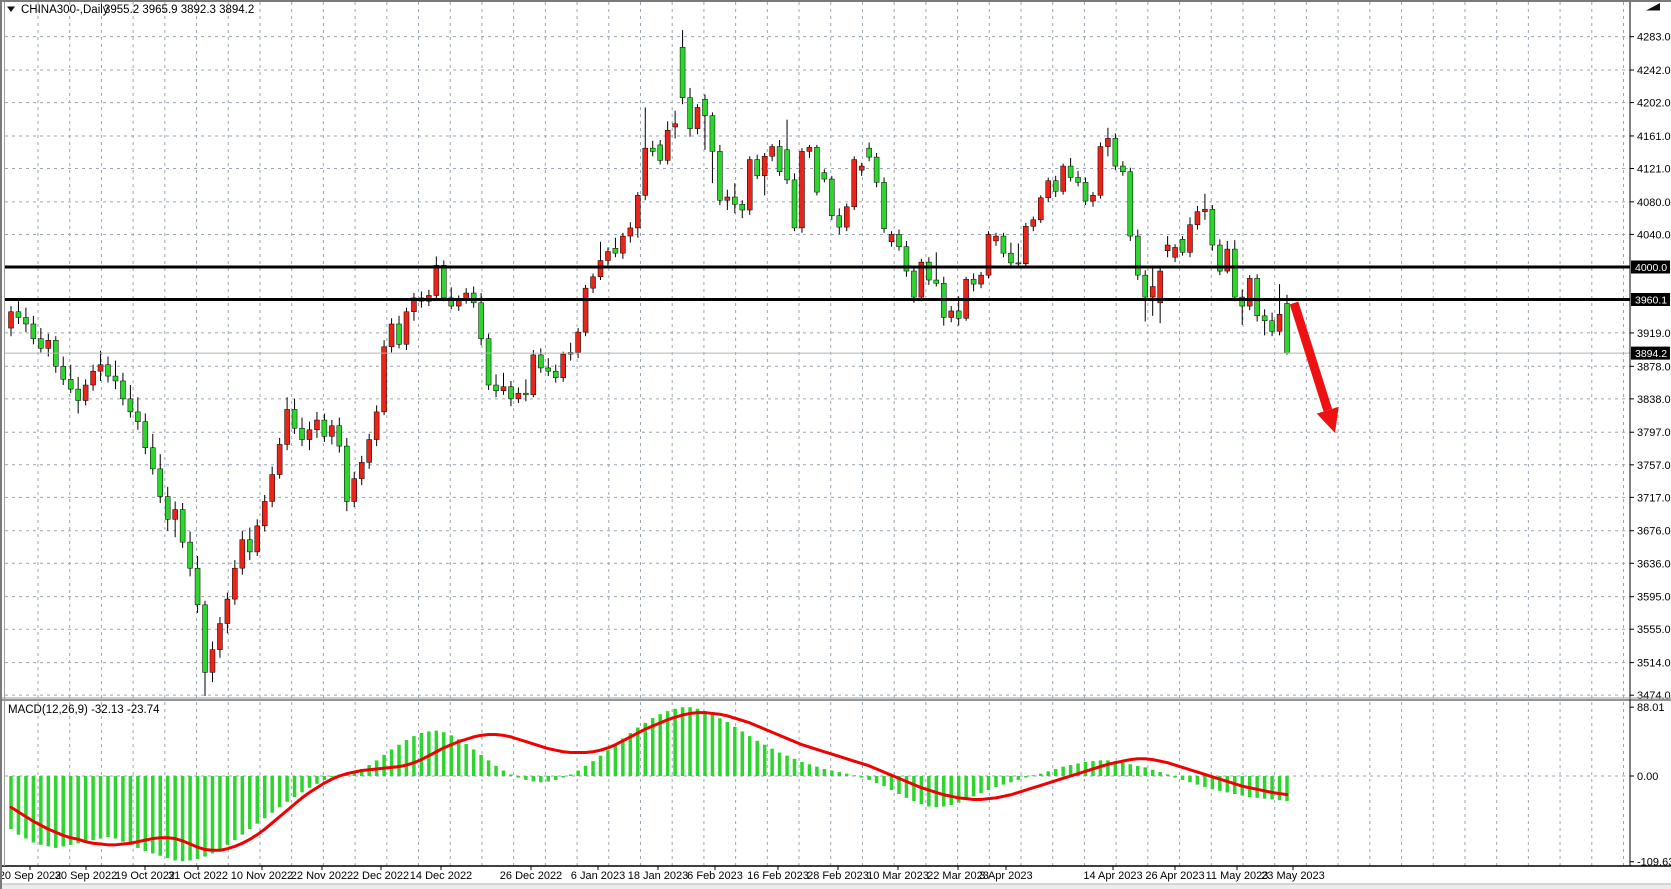  What do you see at coordinates (1654, 532) in the screenshot?
I see `price-axis-tick-label: 3676.0` at bounding box center [1654, 532].